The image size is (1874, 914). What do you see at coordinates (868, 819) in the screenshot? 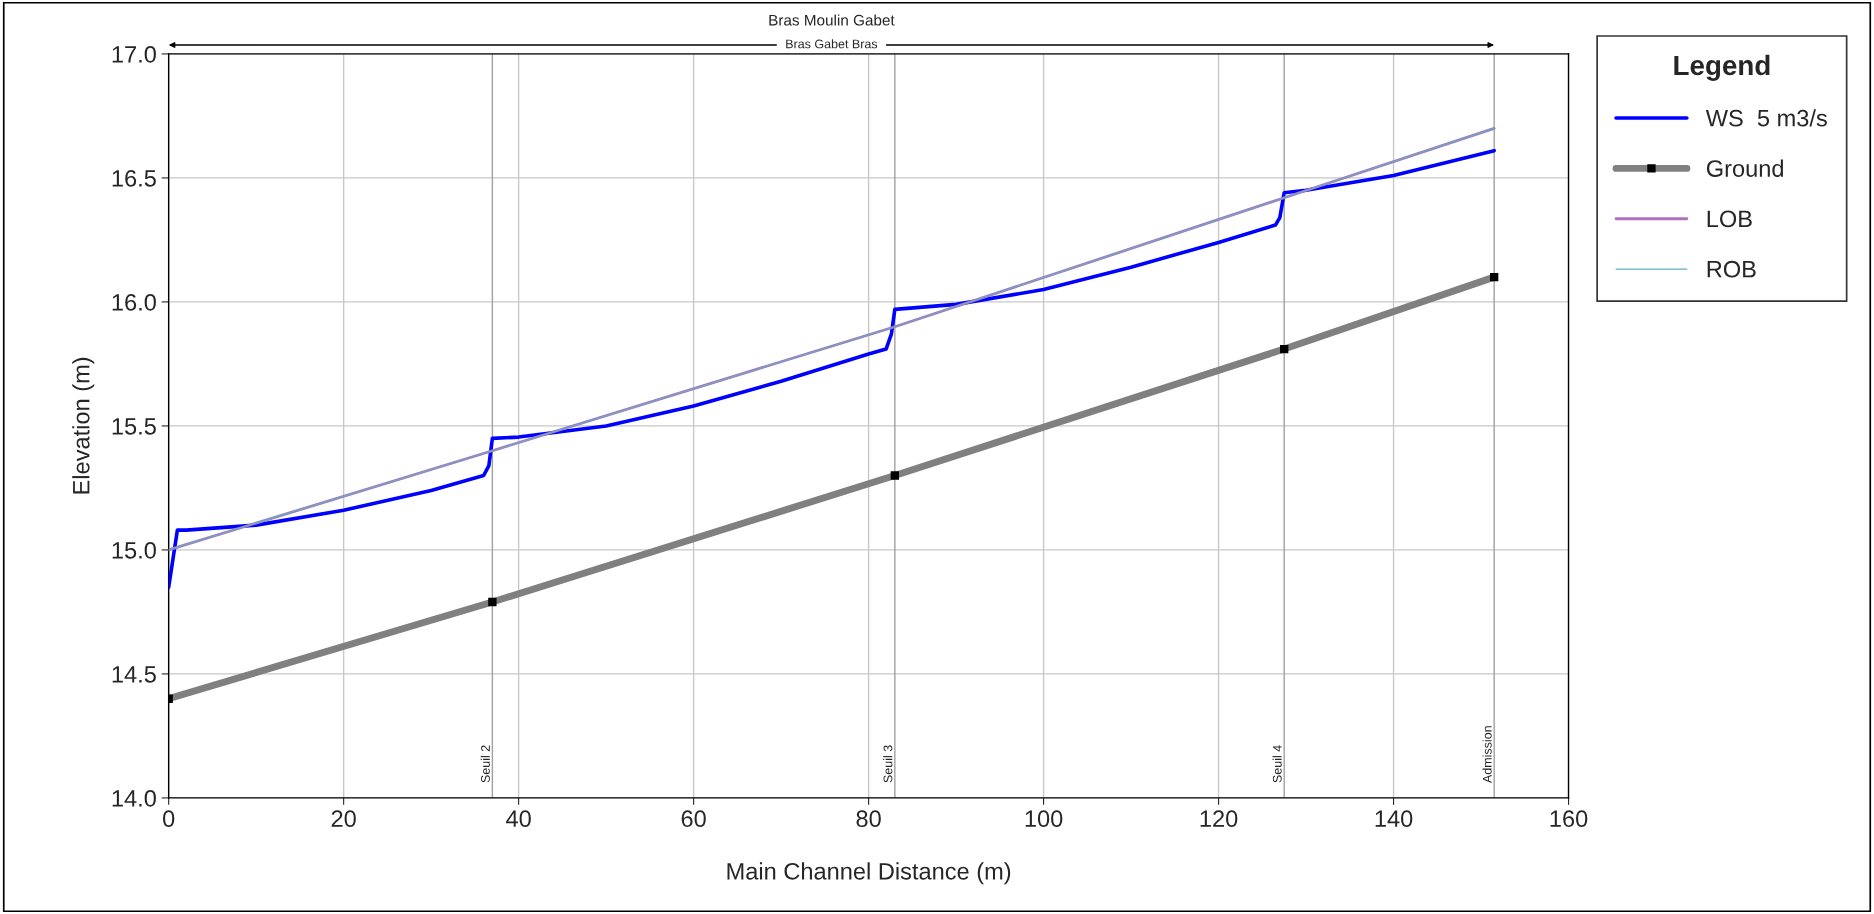
I see `x-tick-label: 80` at bounding box center [868, 819].